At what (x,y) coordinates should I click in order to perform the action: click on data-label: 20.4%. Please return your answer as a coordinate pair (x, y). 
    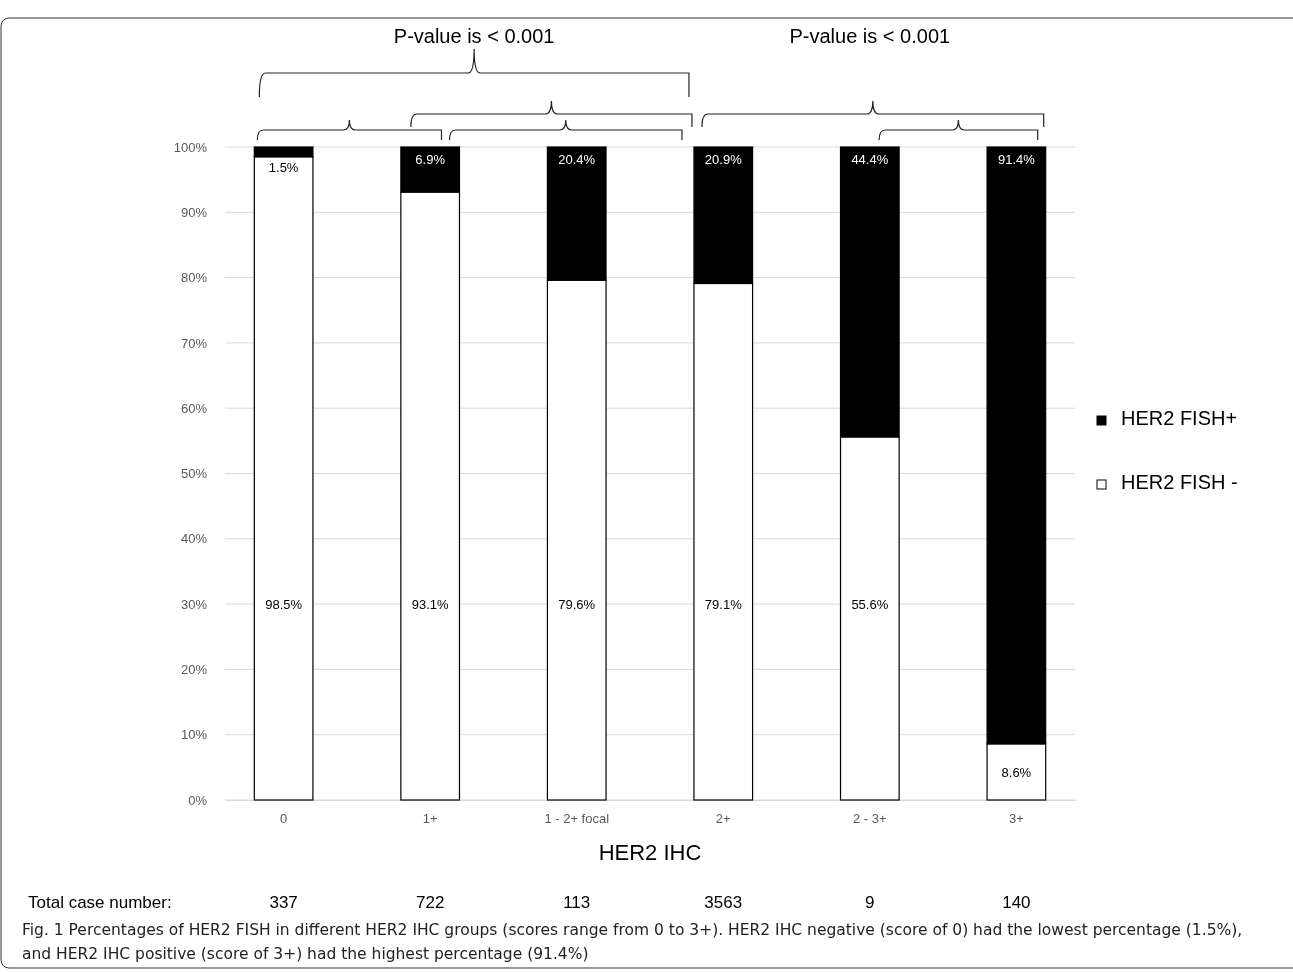
    Looking at the image, I should click on (577, 159).